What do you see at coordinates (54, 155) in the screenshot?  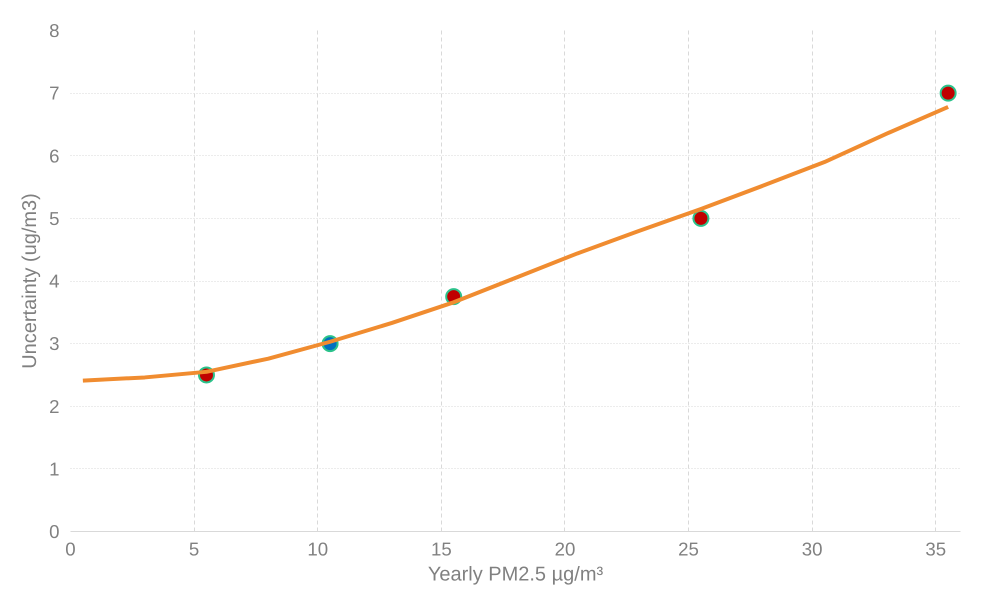 I see `y-tick-label: 6` at bounding box center [54, 155].